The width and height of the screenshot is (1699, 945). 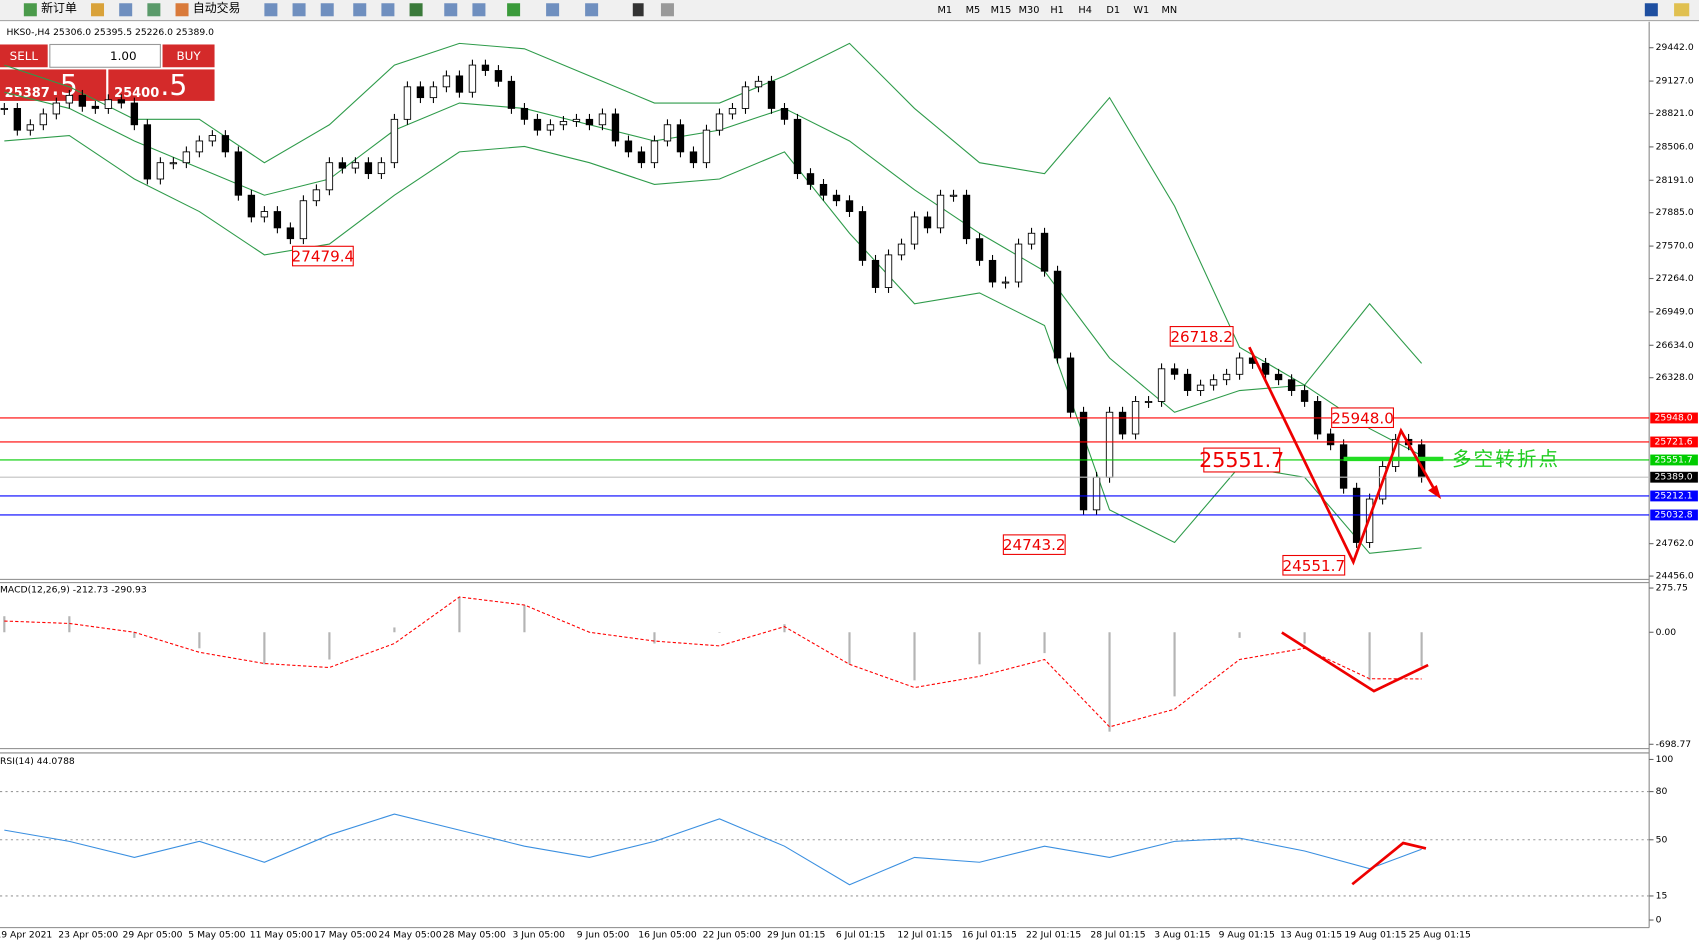 What do you see at coordinates (973, 10) in the screenshot?
I see `timeframe-button: M5` at bounding box center [973, 10].